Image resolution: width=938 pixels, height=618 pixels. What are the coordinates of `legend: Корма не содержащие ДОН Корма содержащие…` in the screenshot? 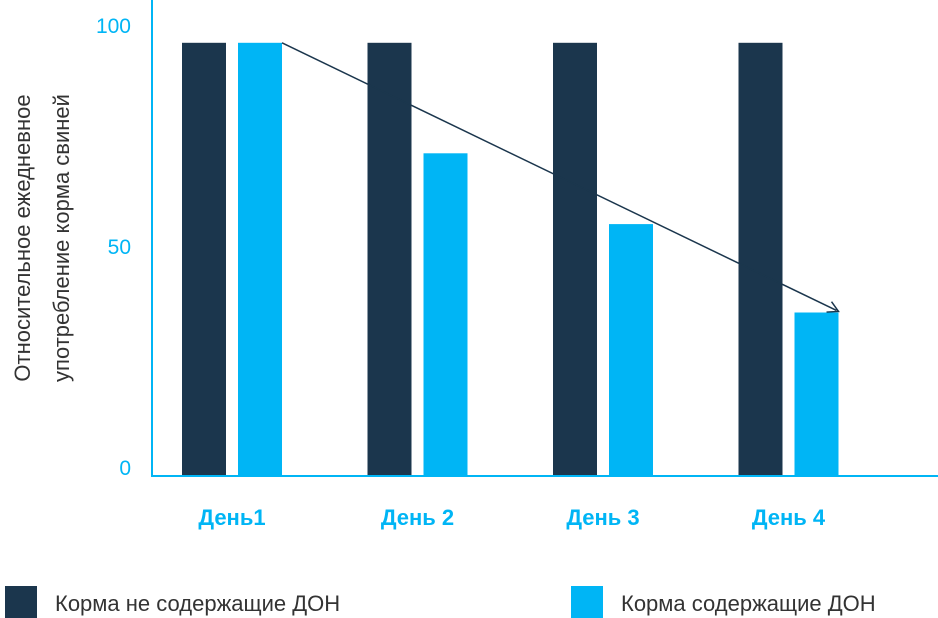 It's located at (440, 602).